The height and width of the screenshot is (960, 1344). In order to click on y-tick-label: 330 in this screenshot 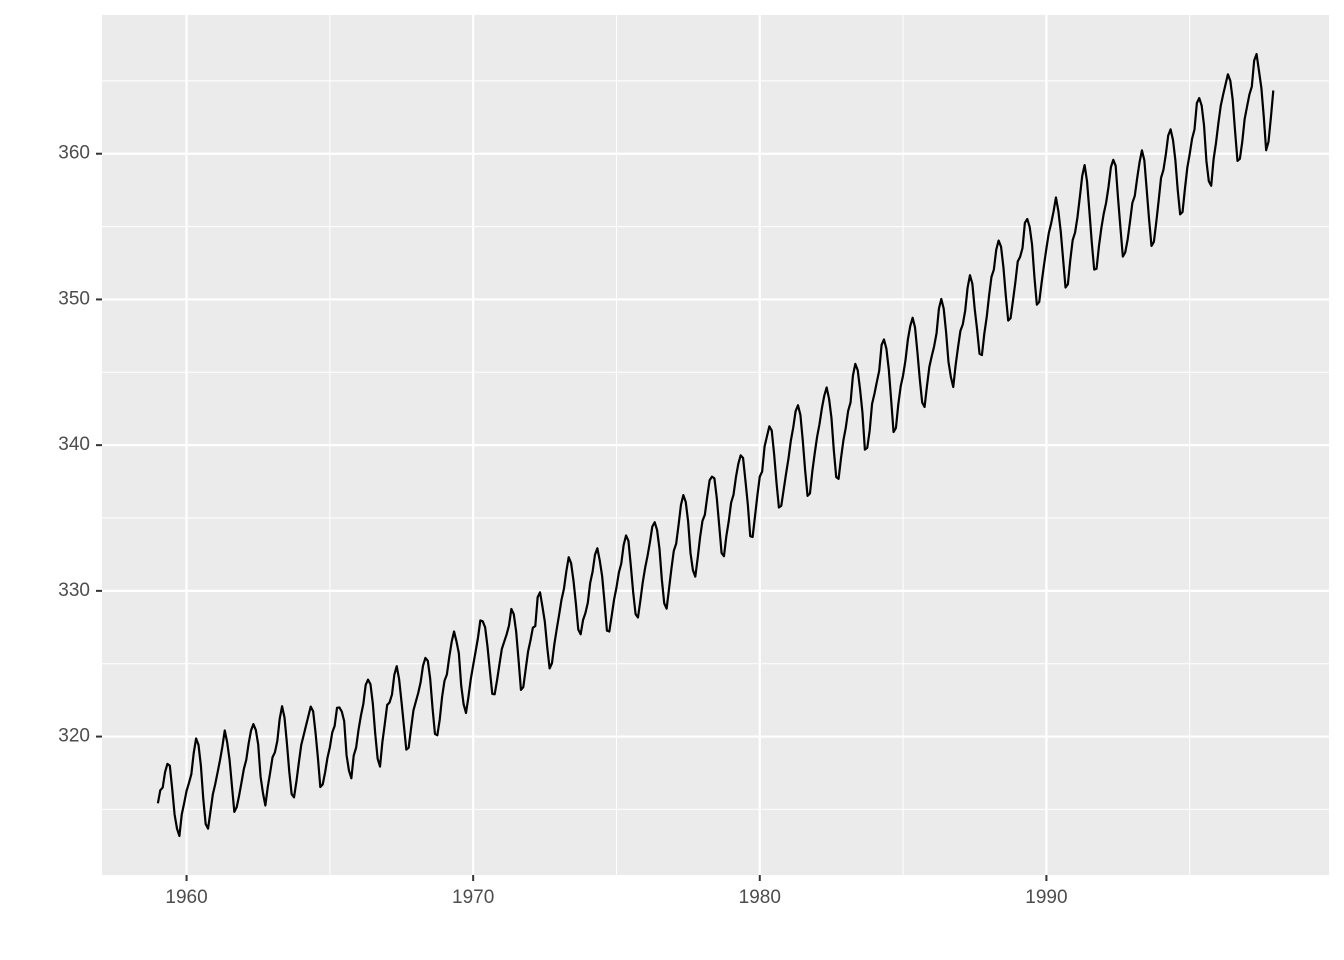, I will do `click(74, 590)`.